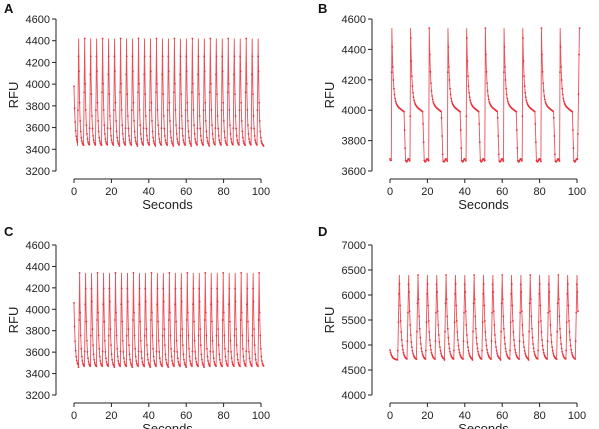 The height and width of the screenshot is (429, 599). Describe the element at coordinates (539, 192) in the screenshot. I see `x-tick-label: 80` at that location.